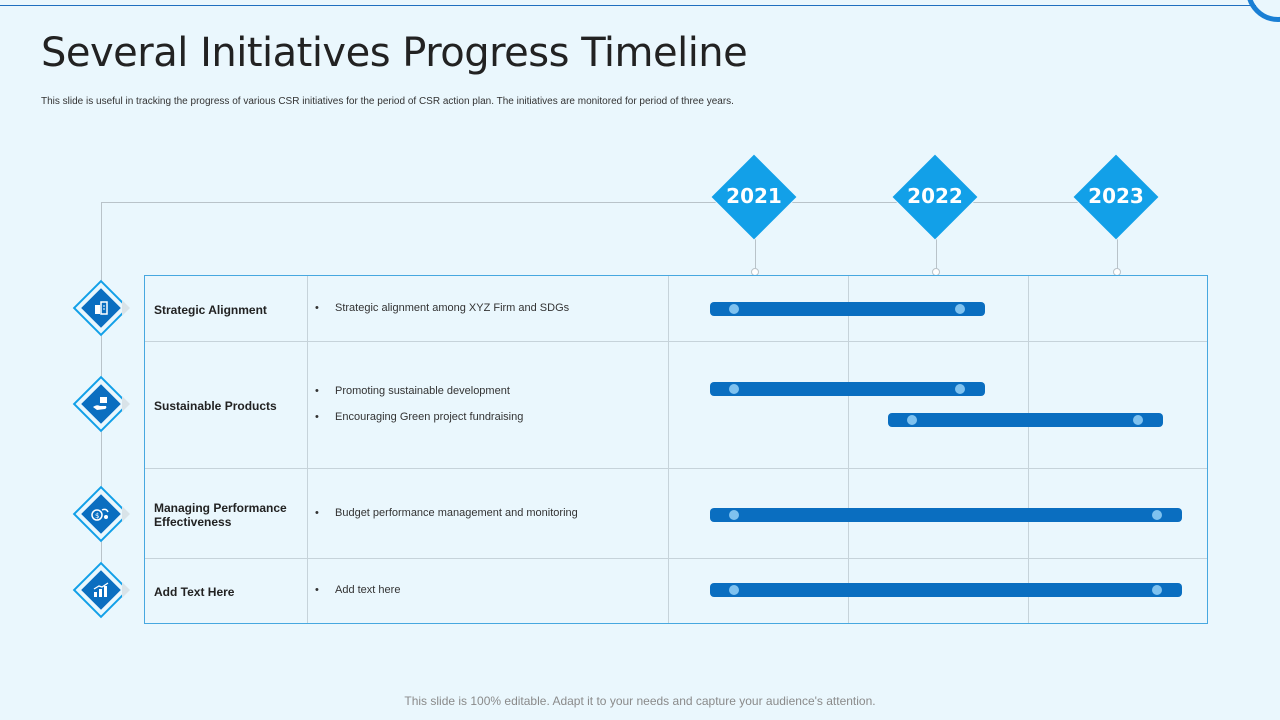  Describe the element at coordinates (609, 202) in the screenshot. I see `timeline-frame-top` at that location.